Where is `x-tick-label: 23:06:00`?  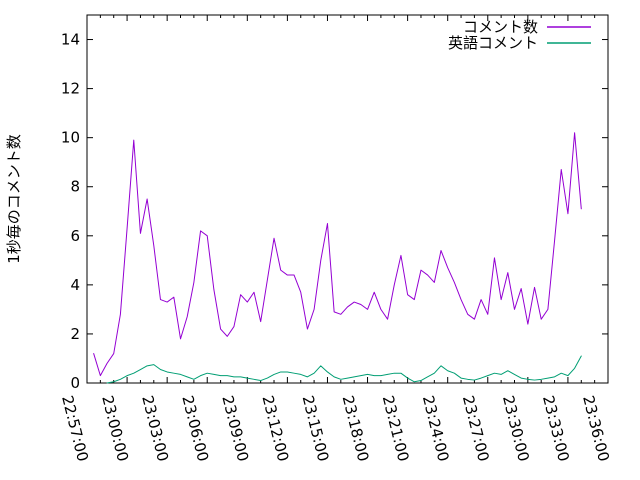
x-tick-label: 23:06:00 is located at coordinates (195, 429).